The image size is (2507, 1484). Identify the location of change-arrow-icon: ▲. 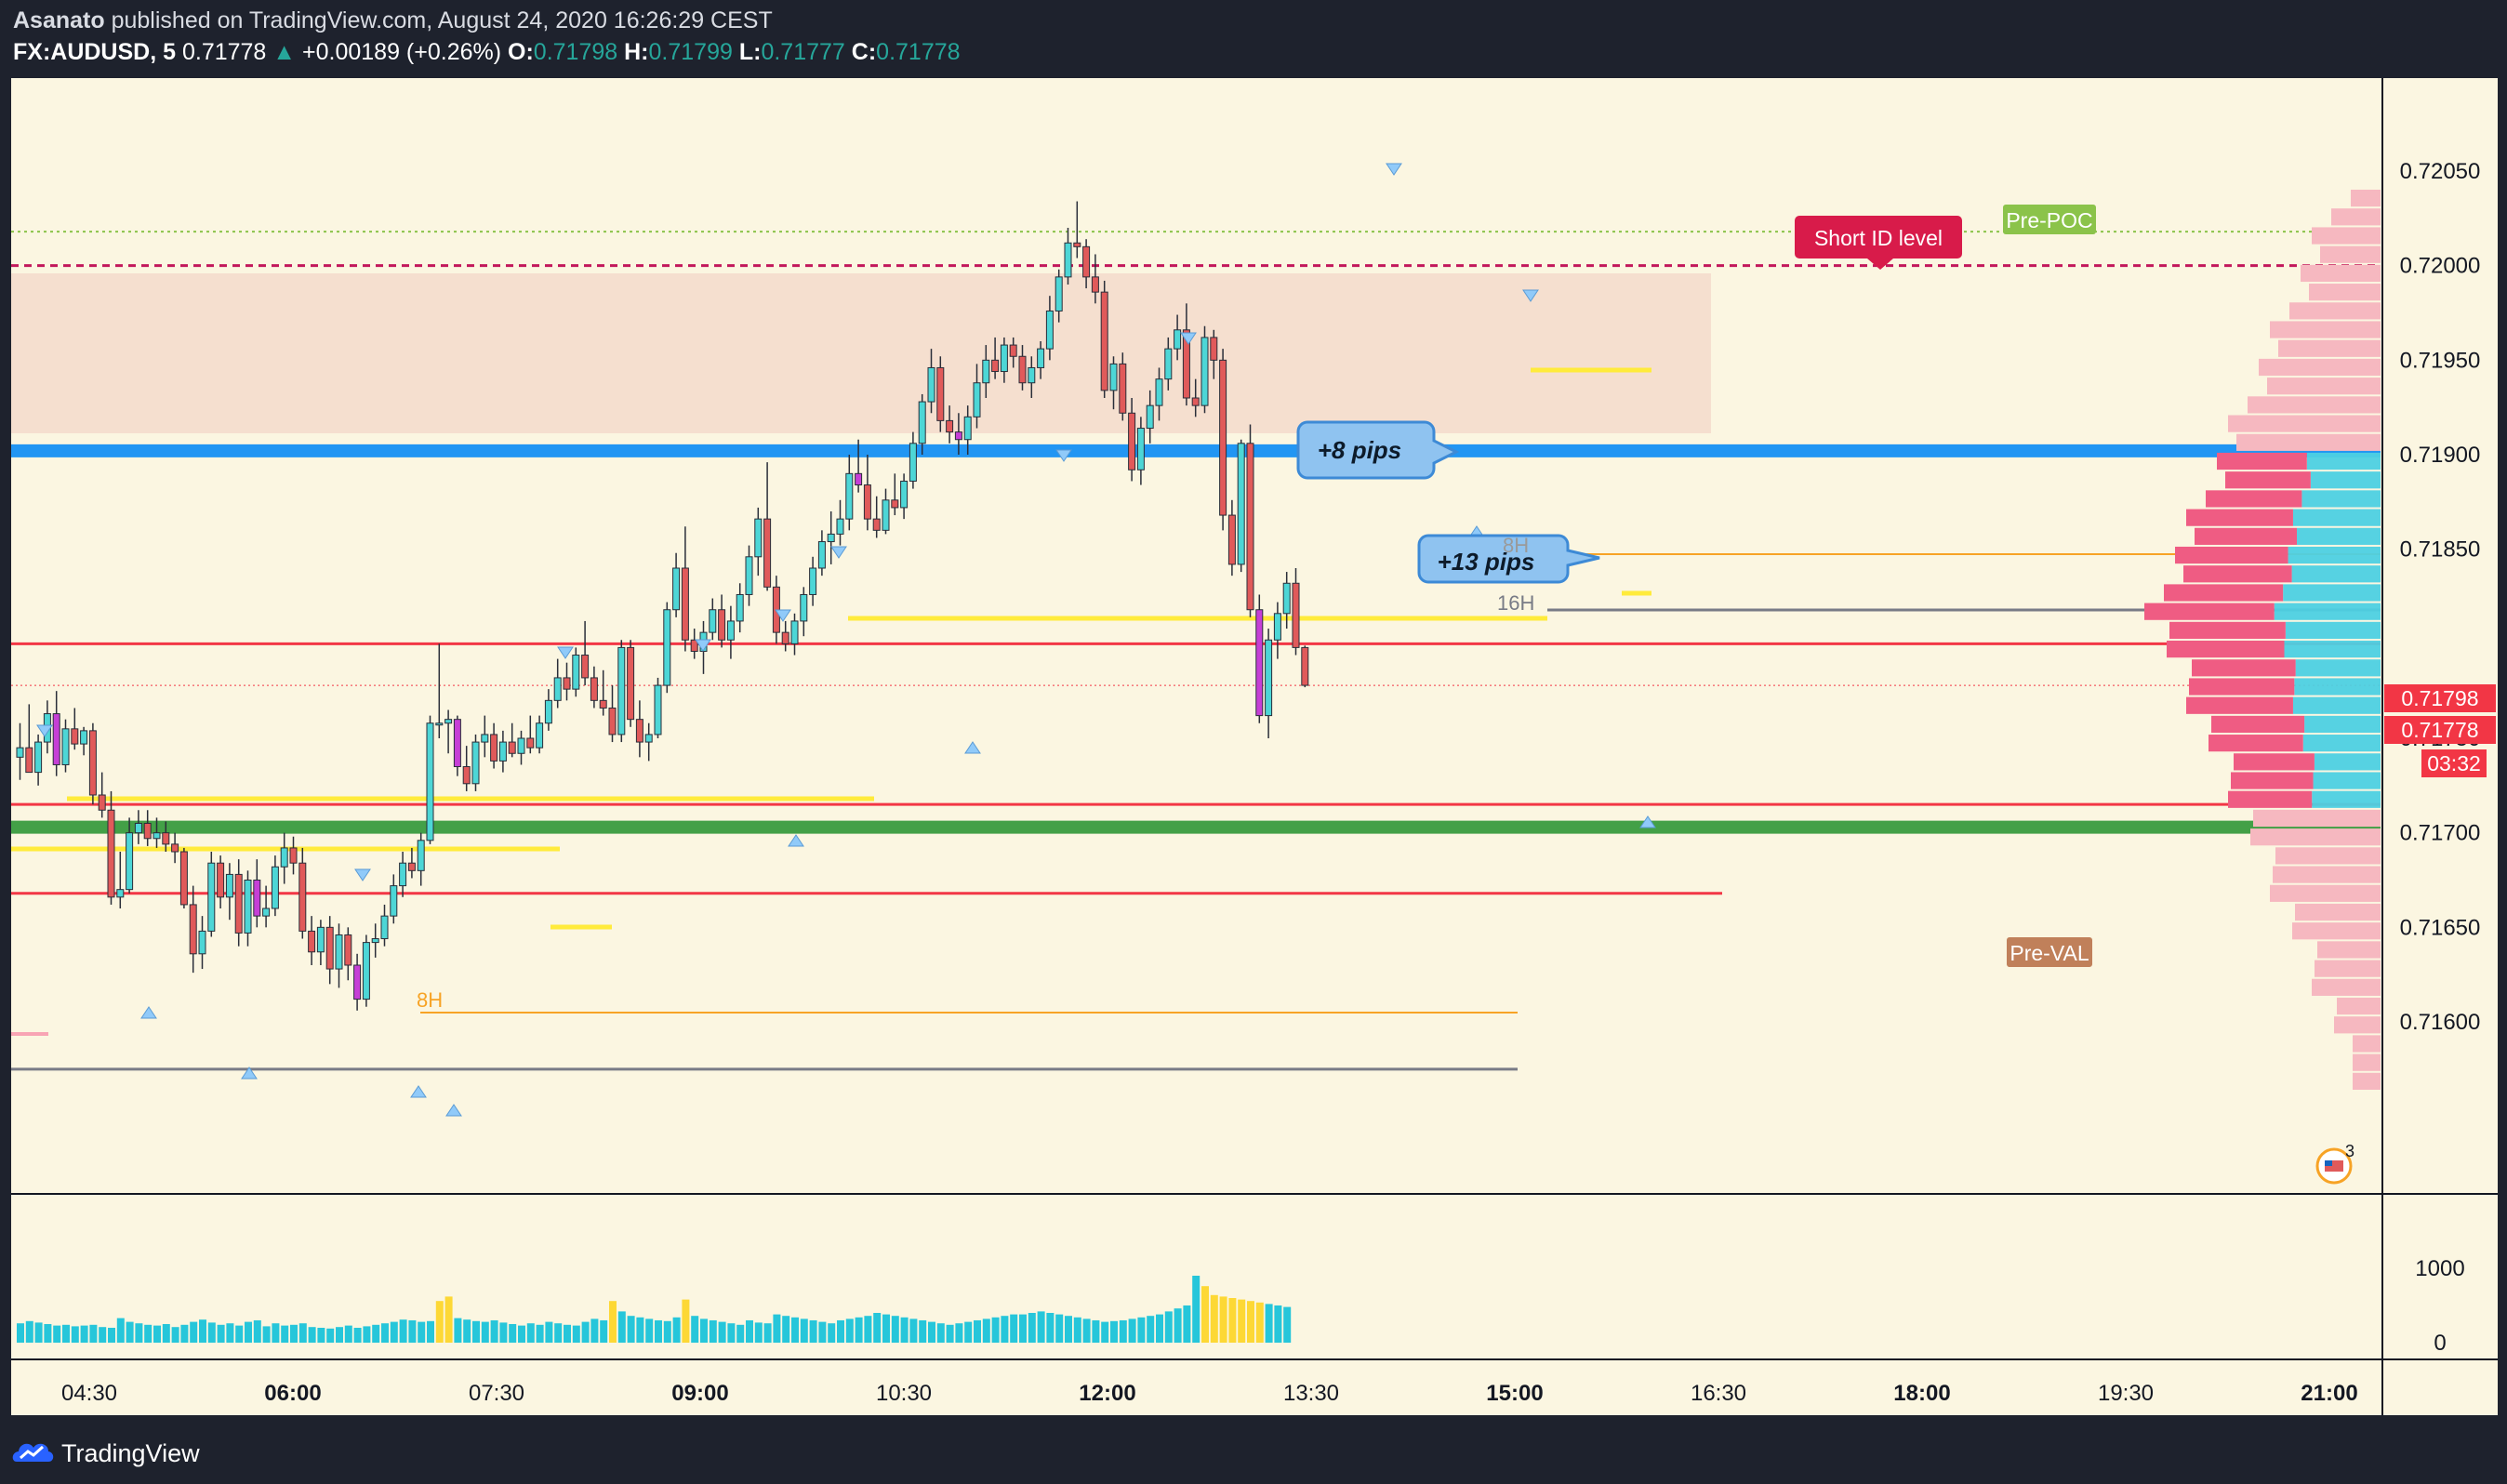
(284, 52).